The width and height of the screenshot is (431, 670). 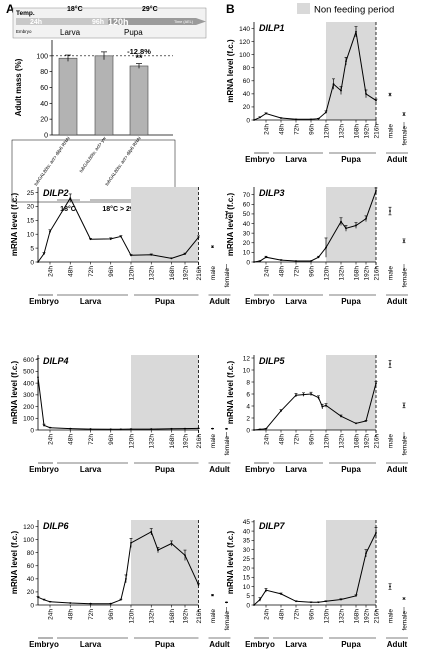 I want to click on y-tick-label: 8, so click(x=248, y=382).